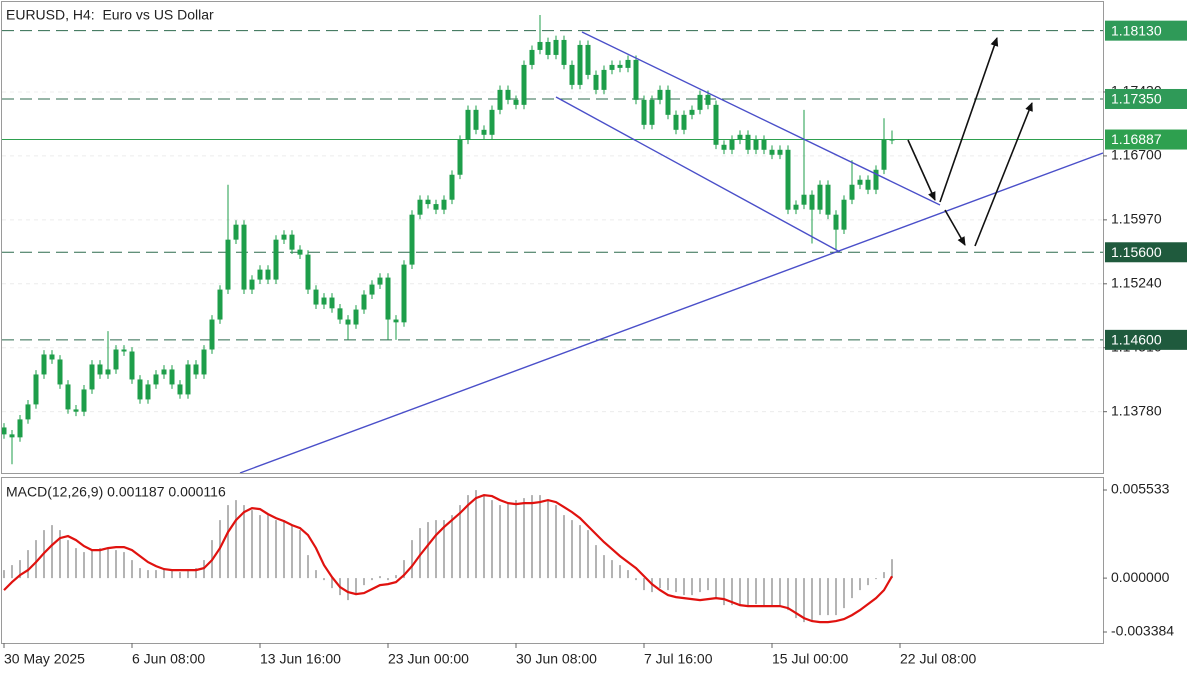 The height and width of the screenshot is (680, 1200). What do you see at coordinates (1136, 139) in the screenshot?
I see `price-level-label: 1.16887` at bounding box center [1136, 139].